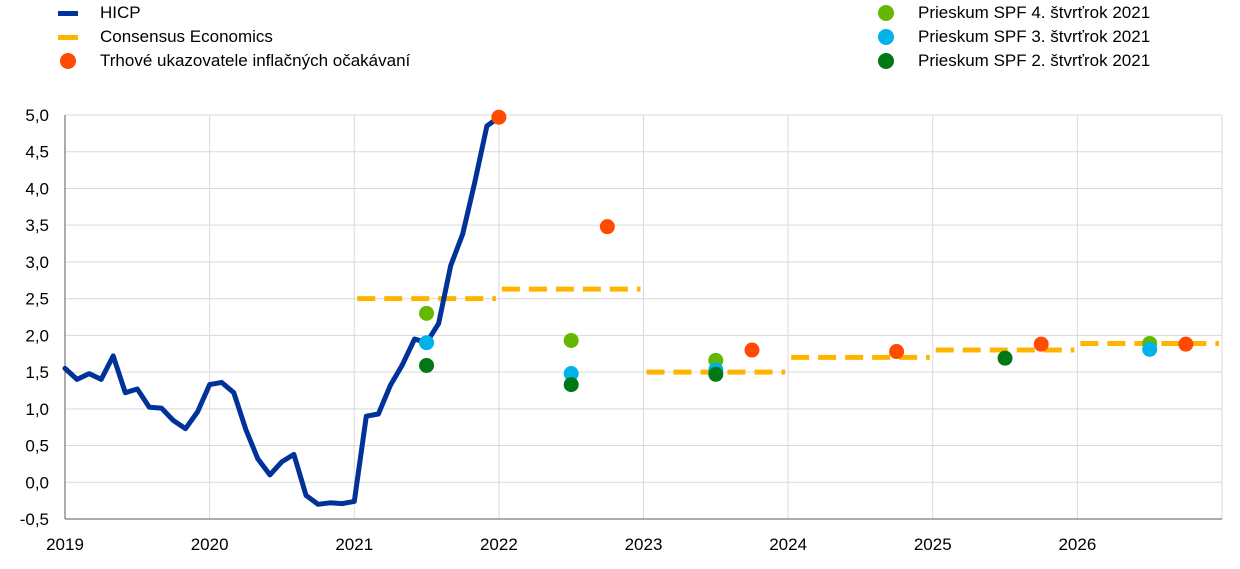 The height and width of the screenshot is (569, 1240). What do you see at coordinates (37, 299) in the screenshot?
I see `y-tick-label: 2,5` at bounding box center [37, 299].